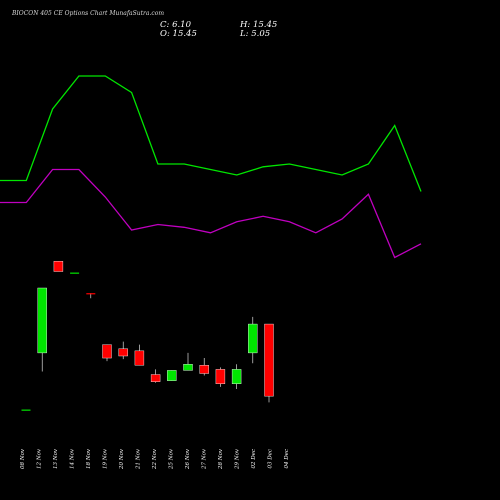 Image resolution: width=500 pixels, height=500 pixels. Describe the element at coordinates (106, 458) in the screenshot. I see `x-tick-label: 19 Nov` at that location.